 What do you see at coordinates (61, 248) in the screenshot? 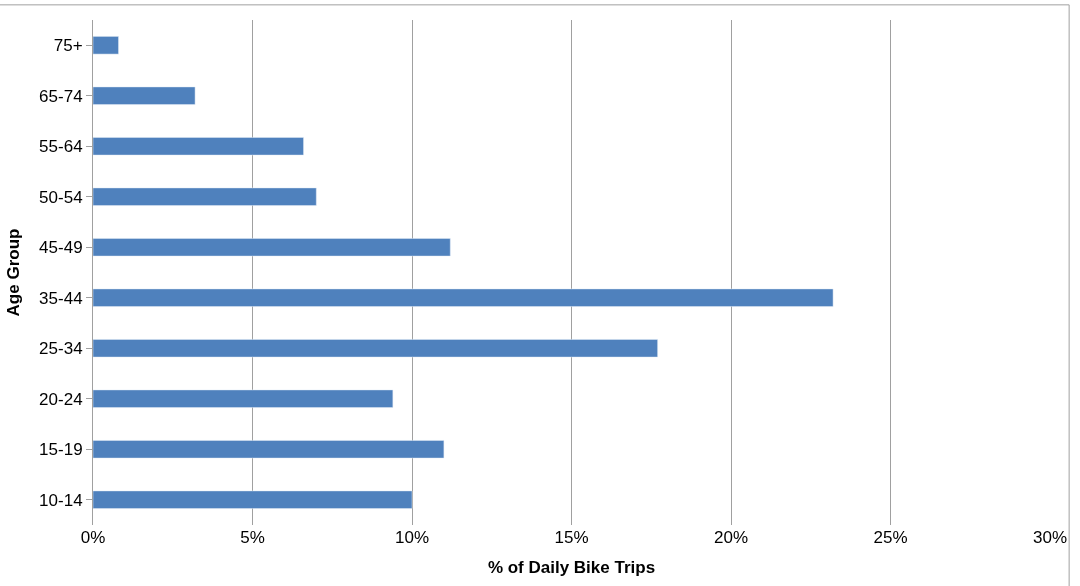
I see `y-tick-label: 45-49` at bounding box center [61, 248].